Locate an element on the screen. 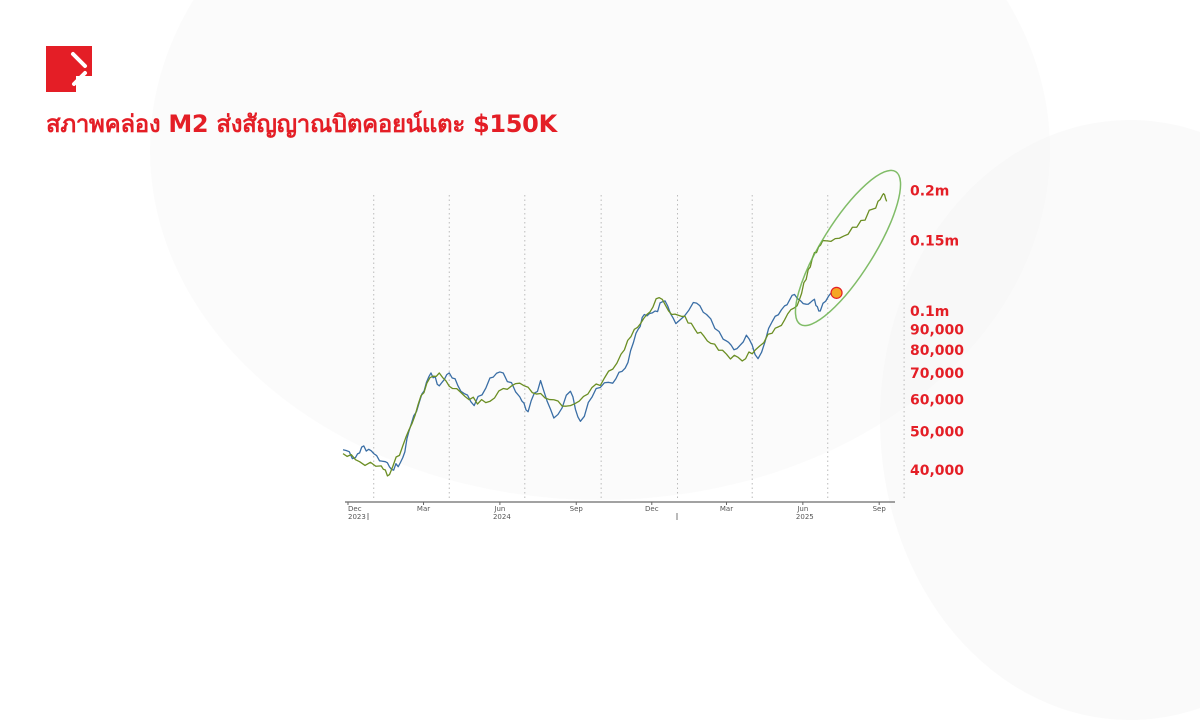 This screenshot has height=720, width=1200. level-label: 0.2m is located at coordinates (929, 192).